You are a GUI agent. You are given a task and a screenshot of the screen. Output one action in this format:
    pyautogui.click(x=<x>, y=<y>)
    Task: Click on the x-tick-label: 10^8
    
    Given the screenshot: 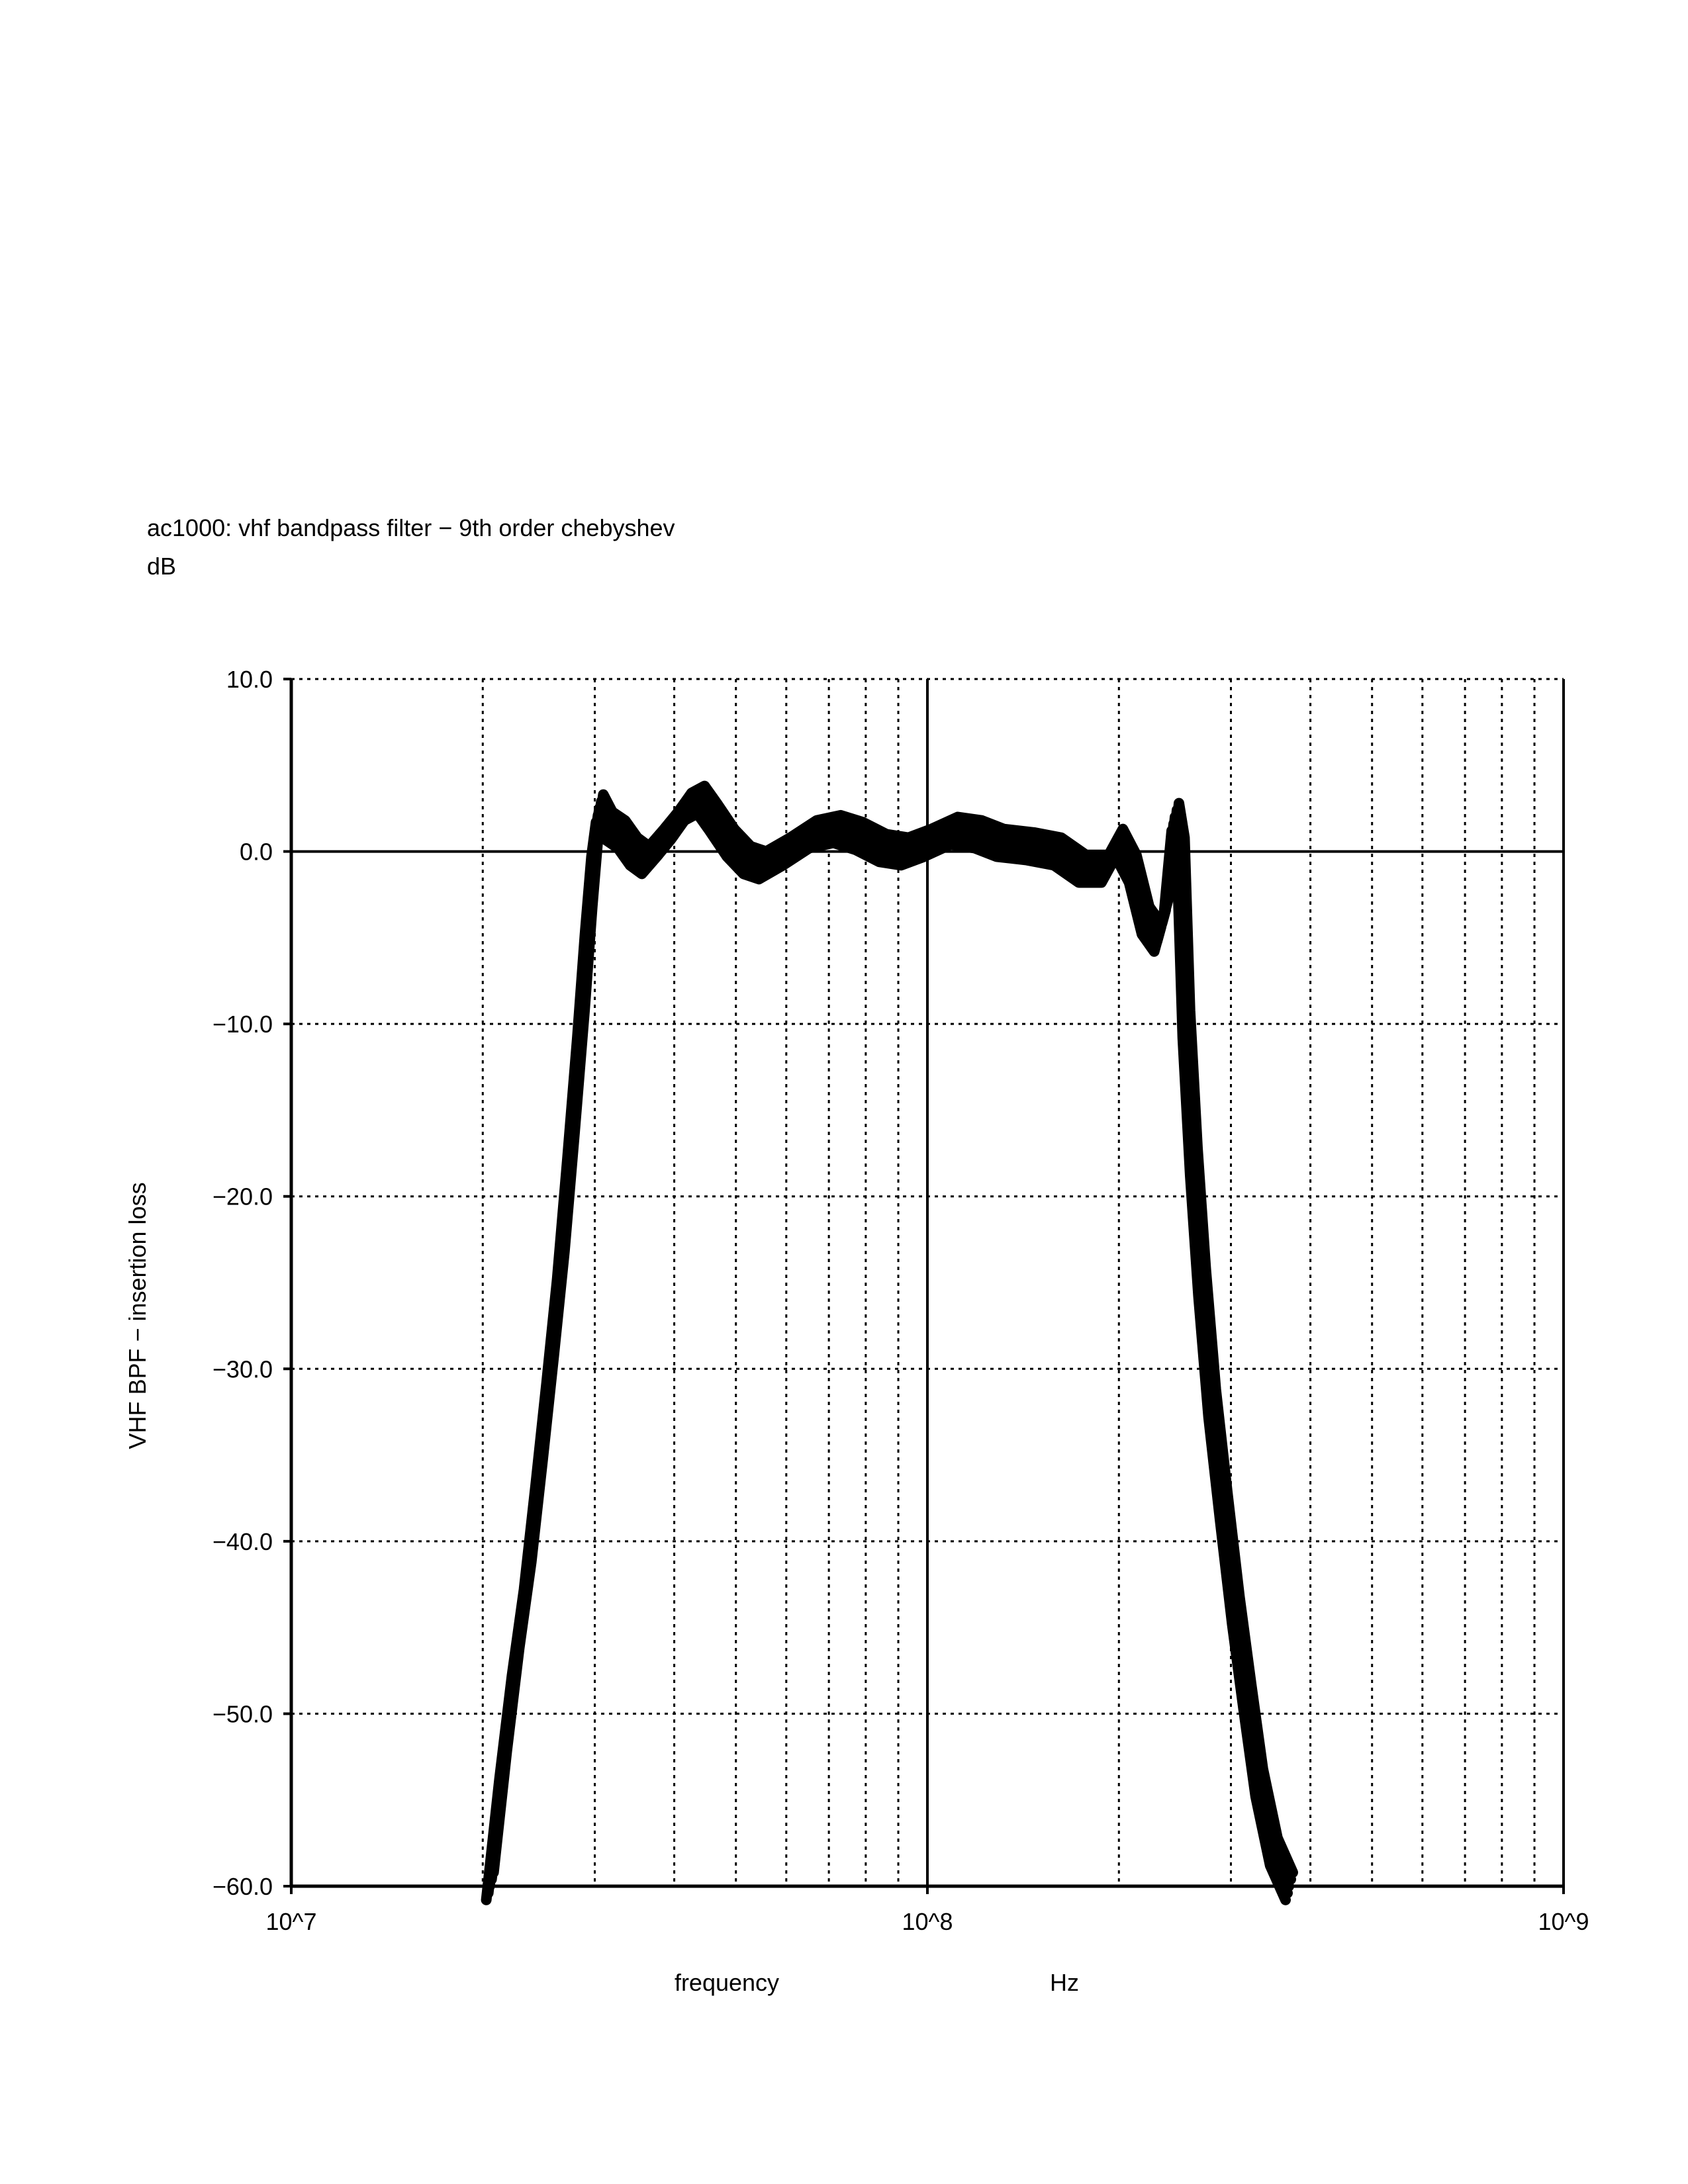 What is the action you would take?
    pyautogui.click(x=927, y=1922)
    